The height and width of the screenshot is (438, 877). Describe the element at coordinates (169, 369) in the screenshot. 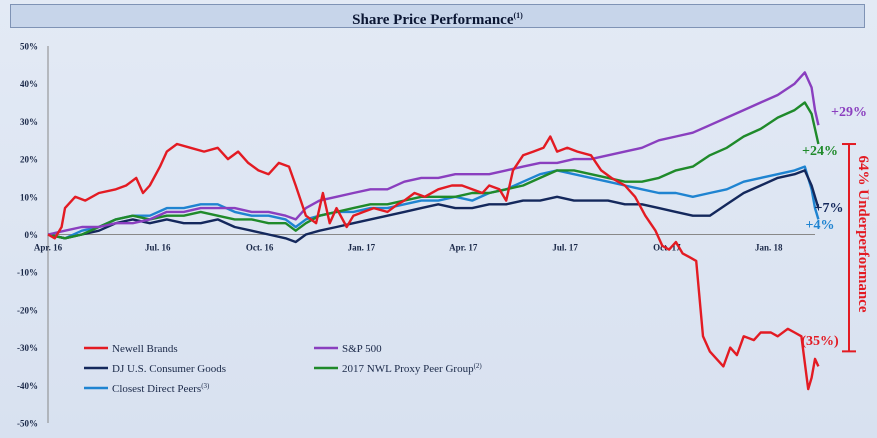

I see `legend-label: DJ U.S. Consumer Goods` at that location.